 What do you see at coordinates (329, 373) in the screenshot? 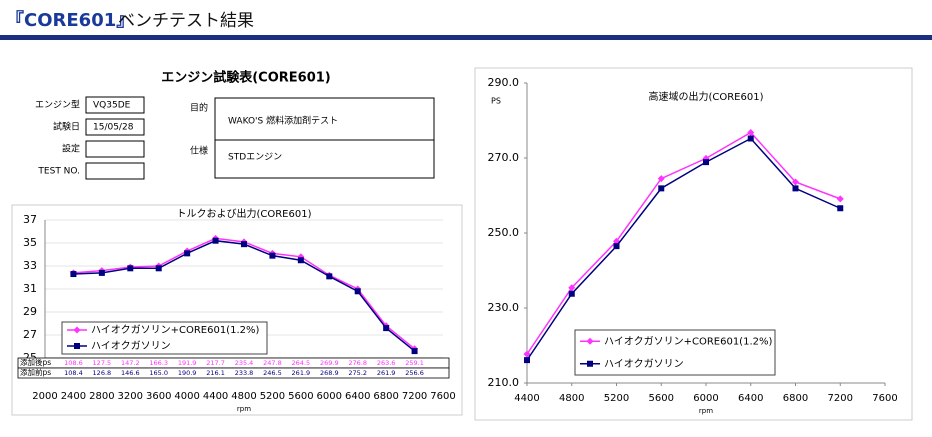
I see `table-cell: 268.9` at bounding box center [329, 373].